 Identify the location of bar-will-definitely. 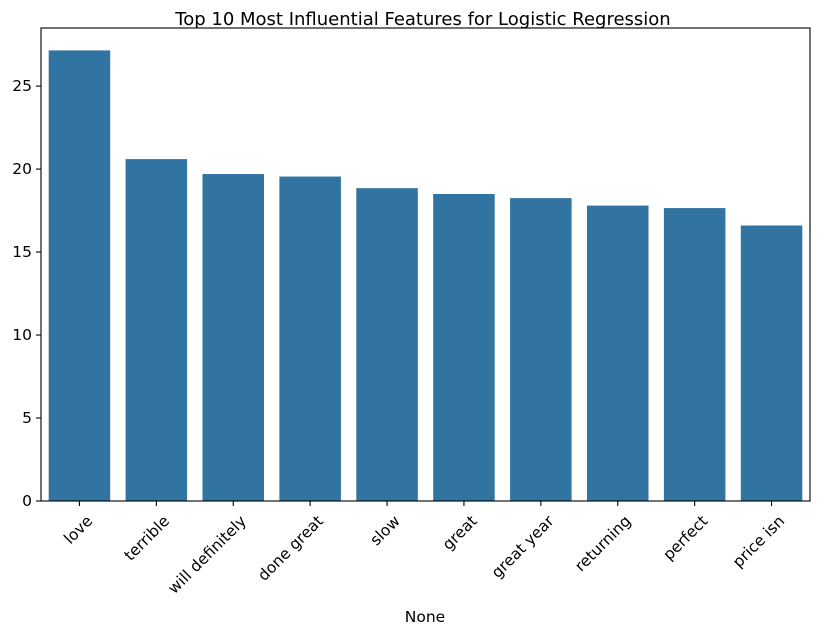
(233, 337).